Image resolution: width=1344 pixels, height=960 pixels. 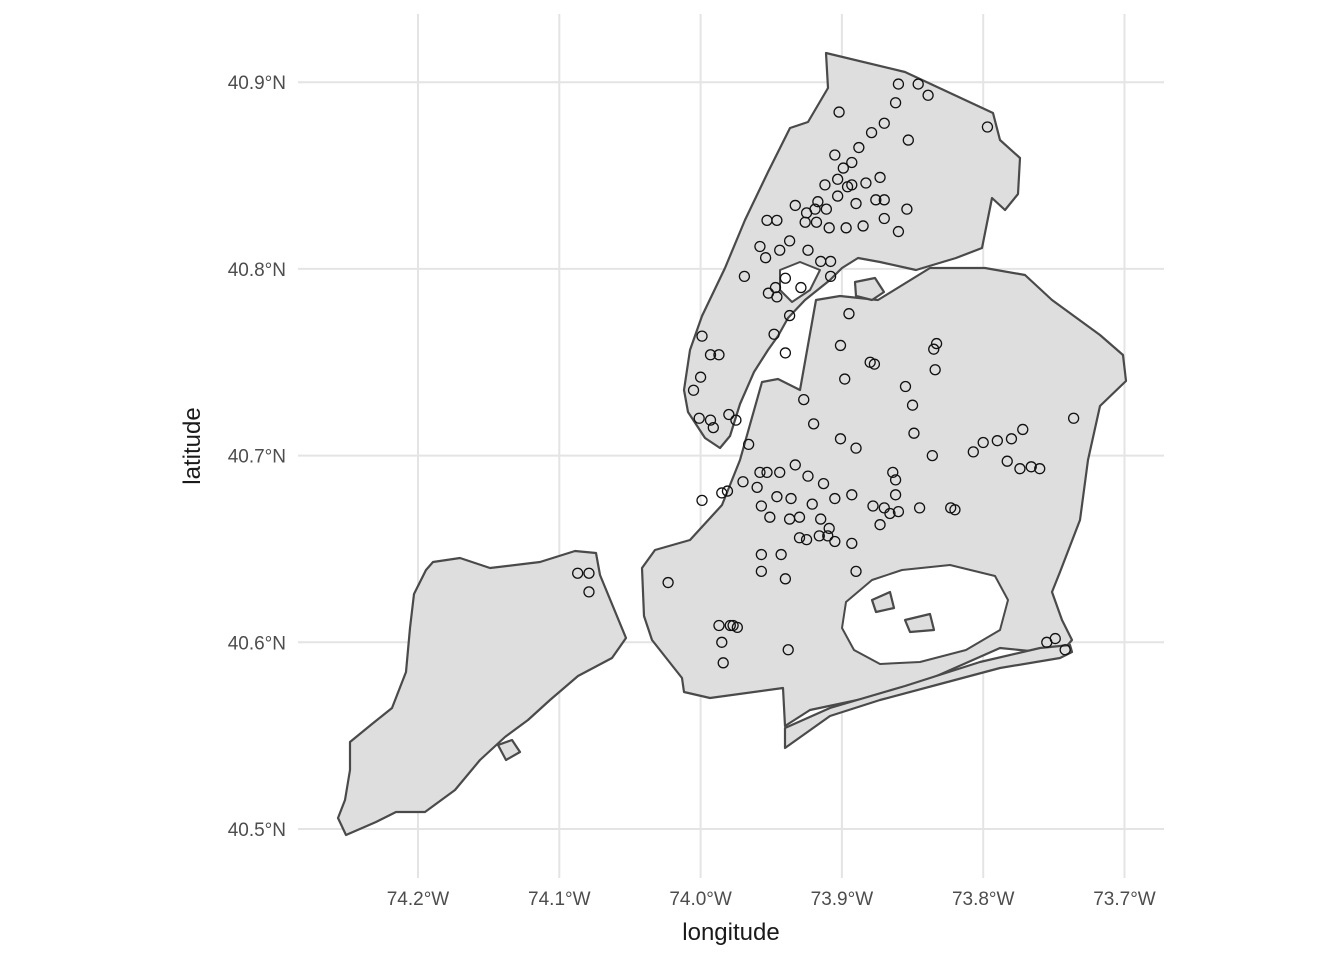 I want to click on y-axis-ticks: 40.5°N 40.6°N 40.7°N 40.8°N 40.9°N, so click(x=257, y=457).